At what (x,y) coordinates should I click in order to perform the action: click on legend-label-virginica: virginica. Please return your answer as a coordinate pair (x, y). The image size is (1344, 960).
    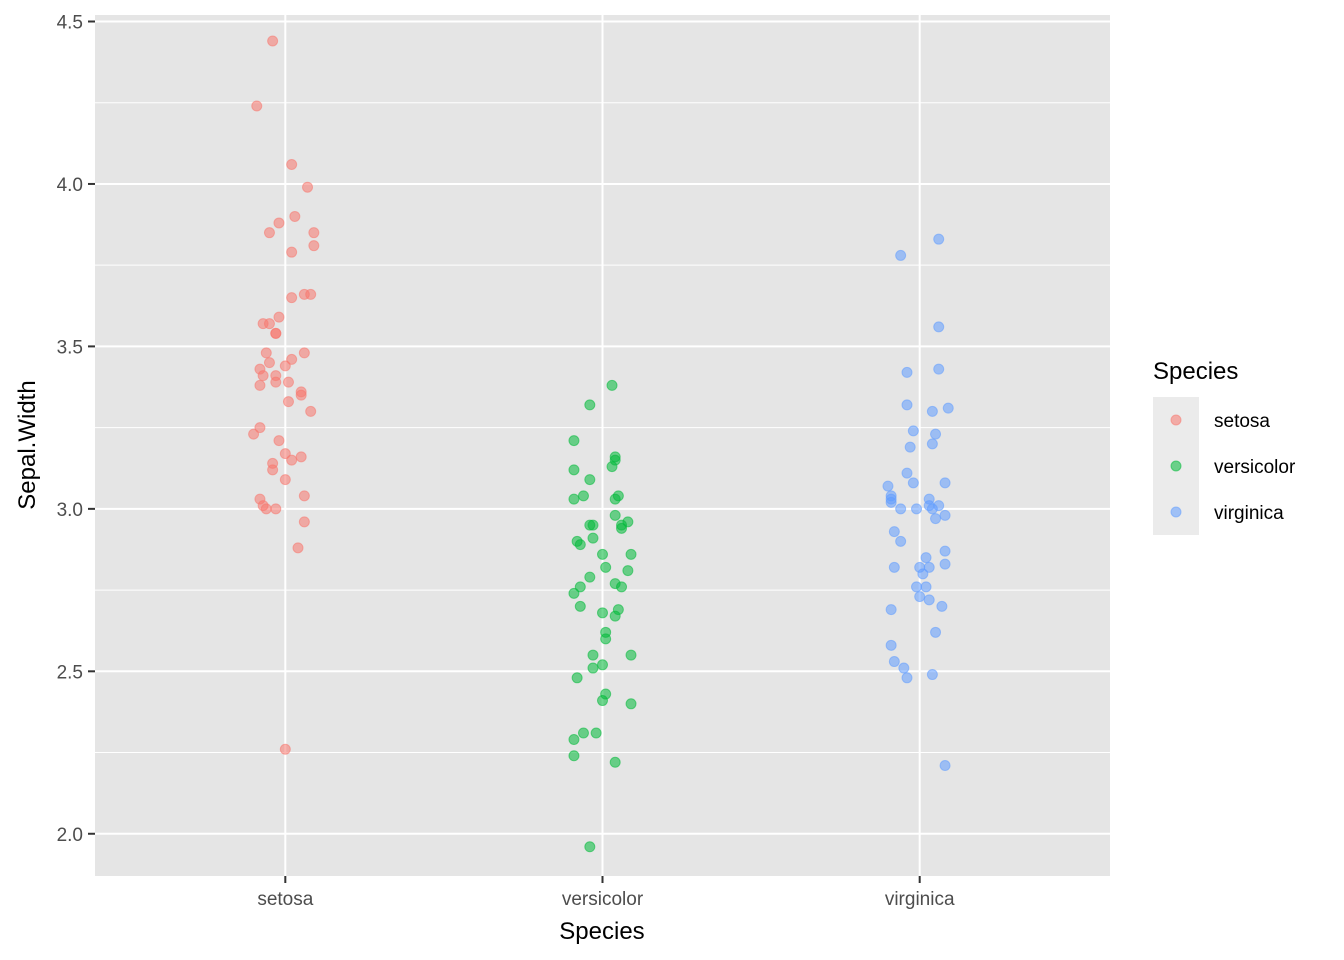
    Looking at the image, I should click on (1249, 513).